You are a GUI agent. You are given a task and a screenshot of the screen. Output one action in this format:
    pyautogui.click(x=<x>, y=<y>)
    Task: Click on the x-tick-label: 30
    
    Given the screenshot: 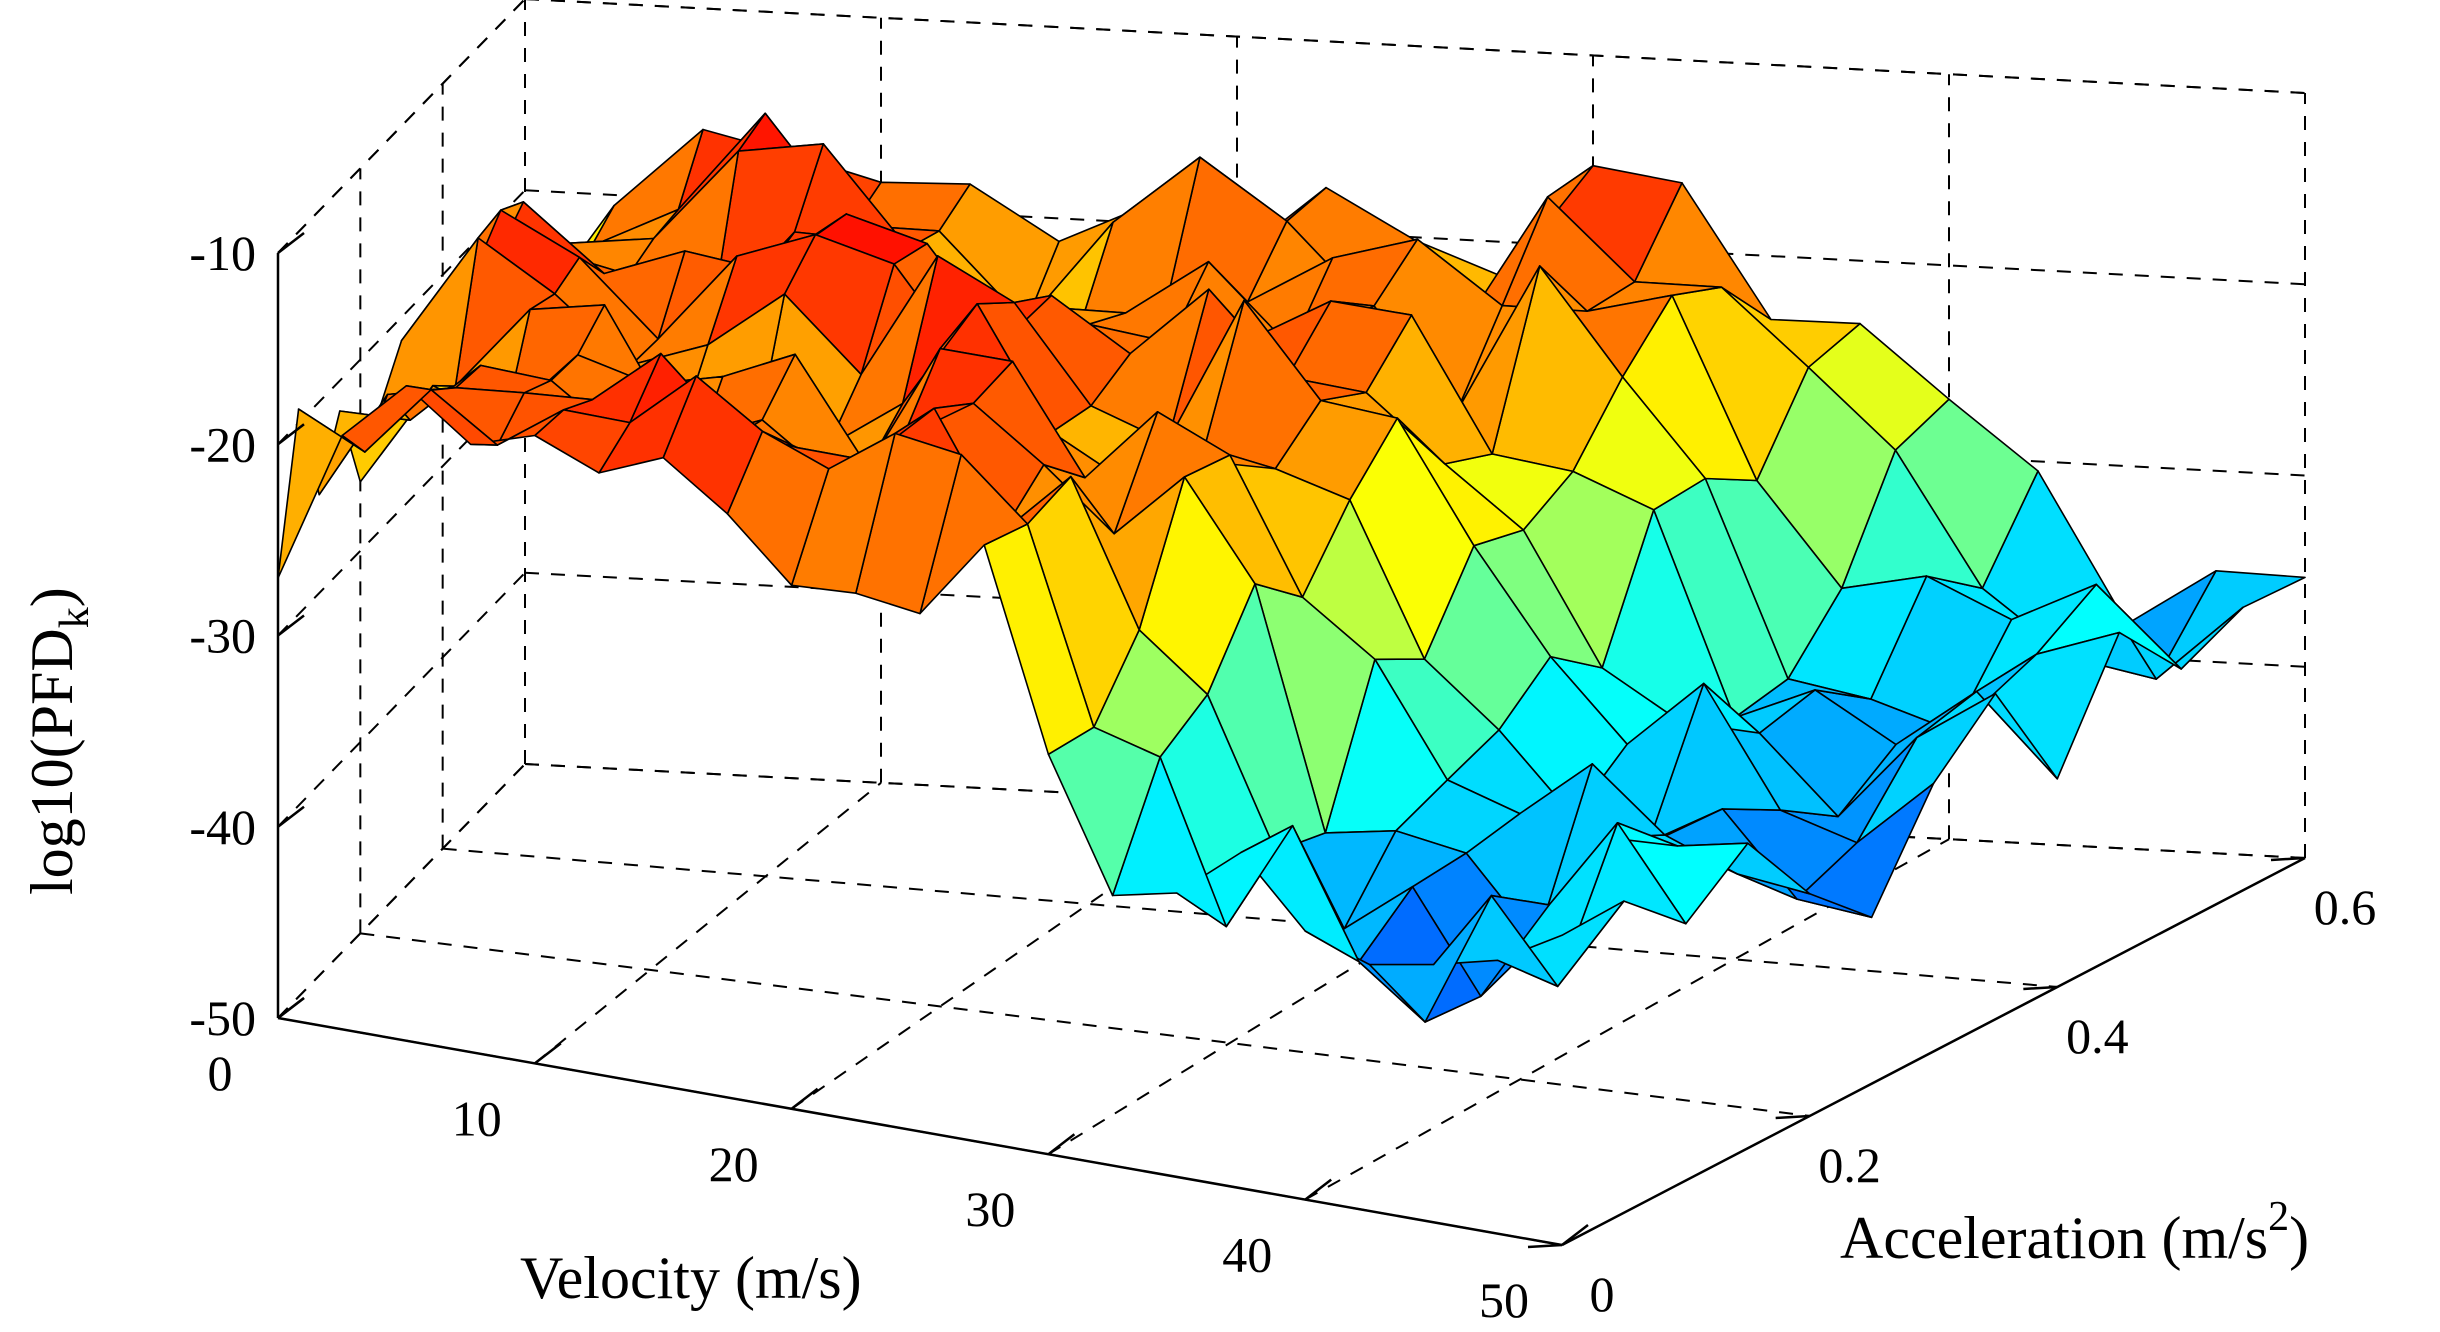 What is the action you would take?
    pyautogui.click(x=990, y=1209)
    